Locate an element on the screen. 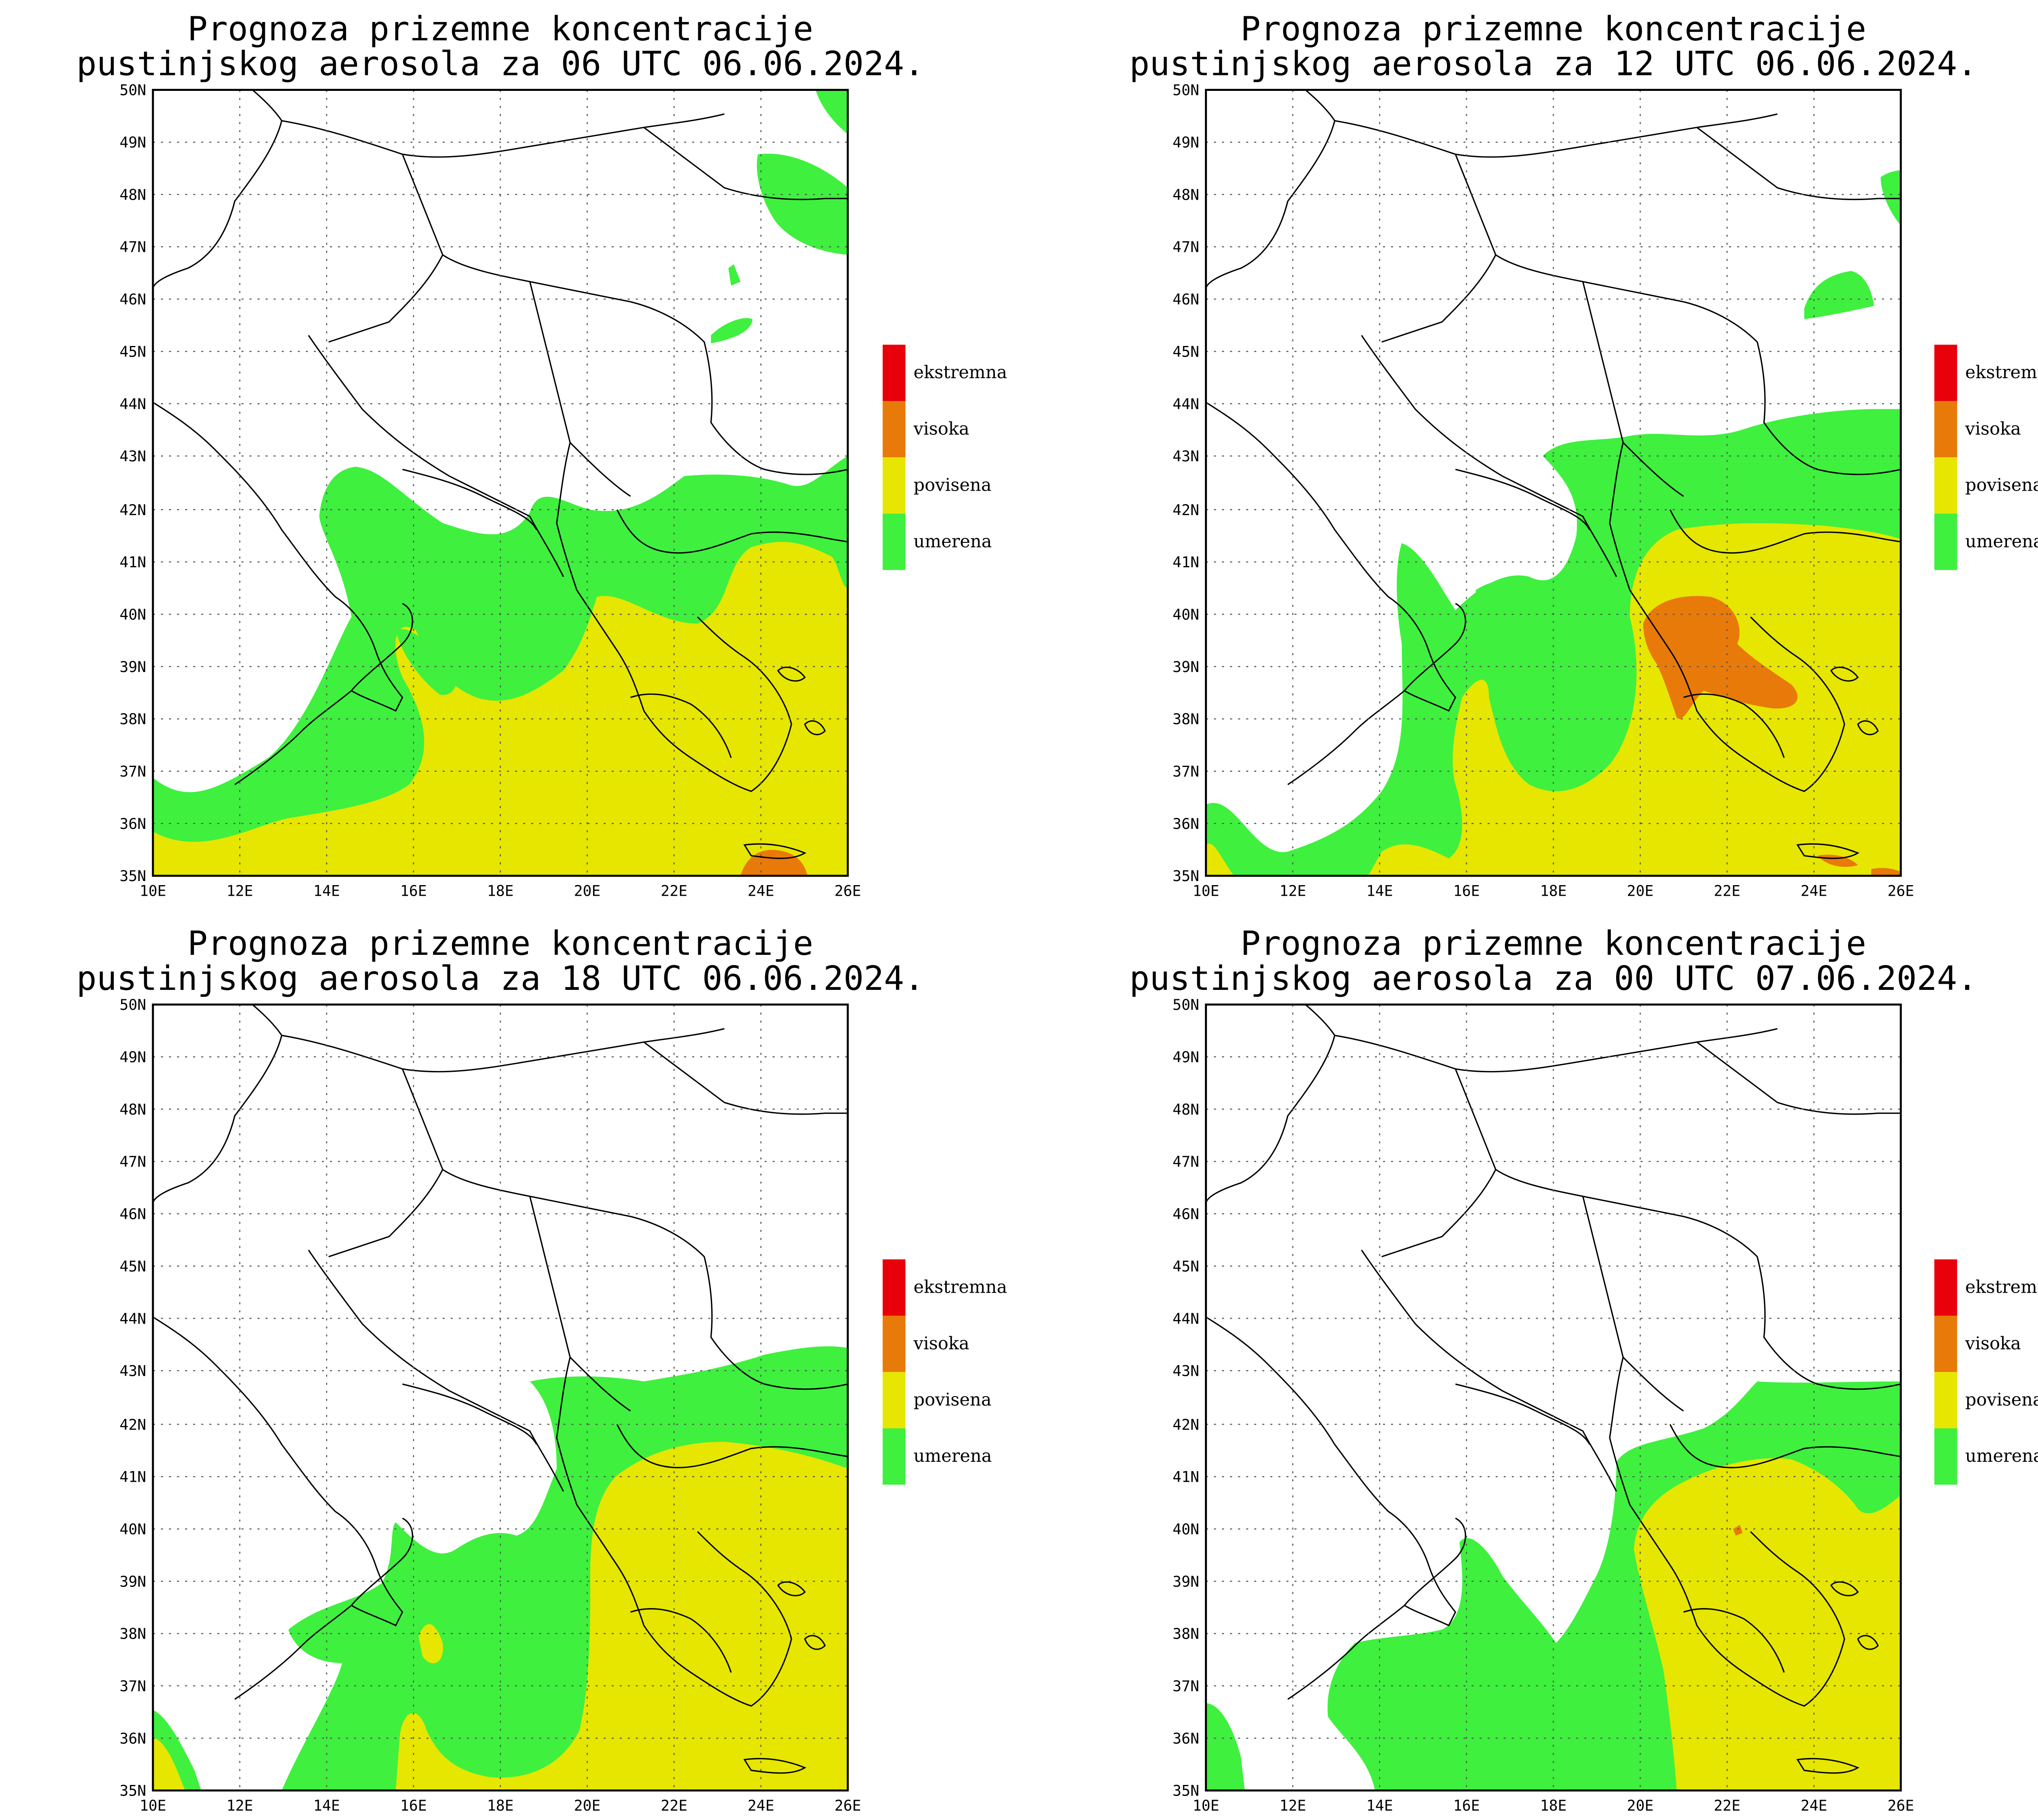  lat-tick-label: 46N is located at coordinates (1186, 1214).